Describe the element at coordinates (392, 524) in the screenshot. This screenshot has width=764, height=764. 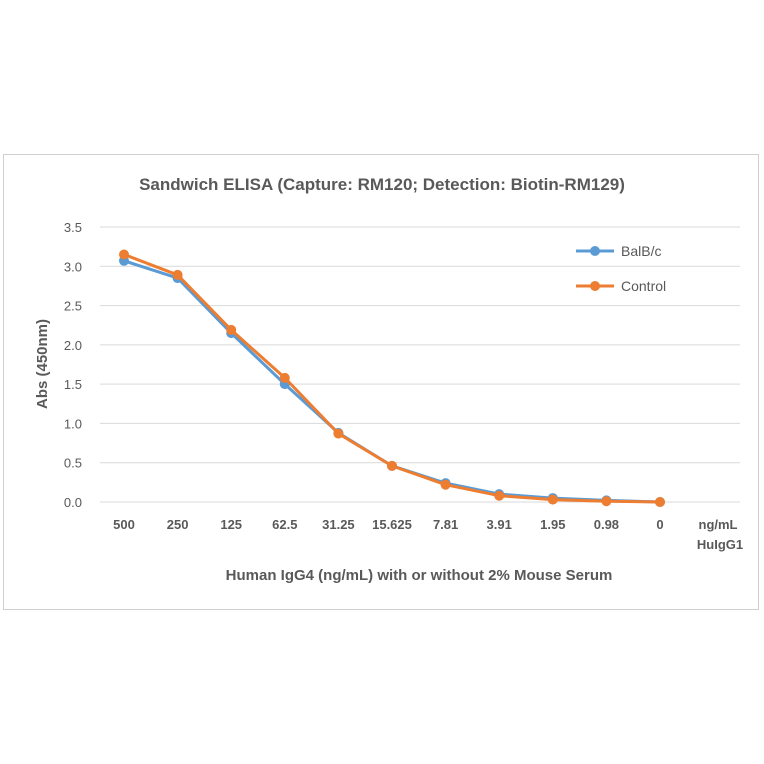
I see `x-tick-label-5: 15.625` at that location.